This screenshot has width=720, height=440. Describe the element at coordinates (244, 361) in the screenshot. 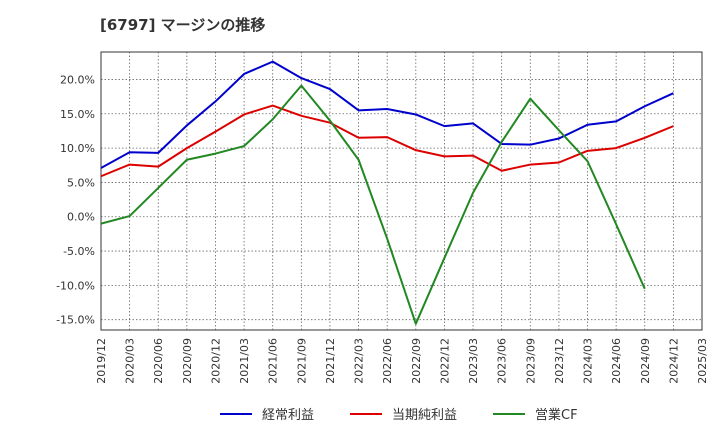

I see `x-tick-label: 2021/03` at that location.